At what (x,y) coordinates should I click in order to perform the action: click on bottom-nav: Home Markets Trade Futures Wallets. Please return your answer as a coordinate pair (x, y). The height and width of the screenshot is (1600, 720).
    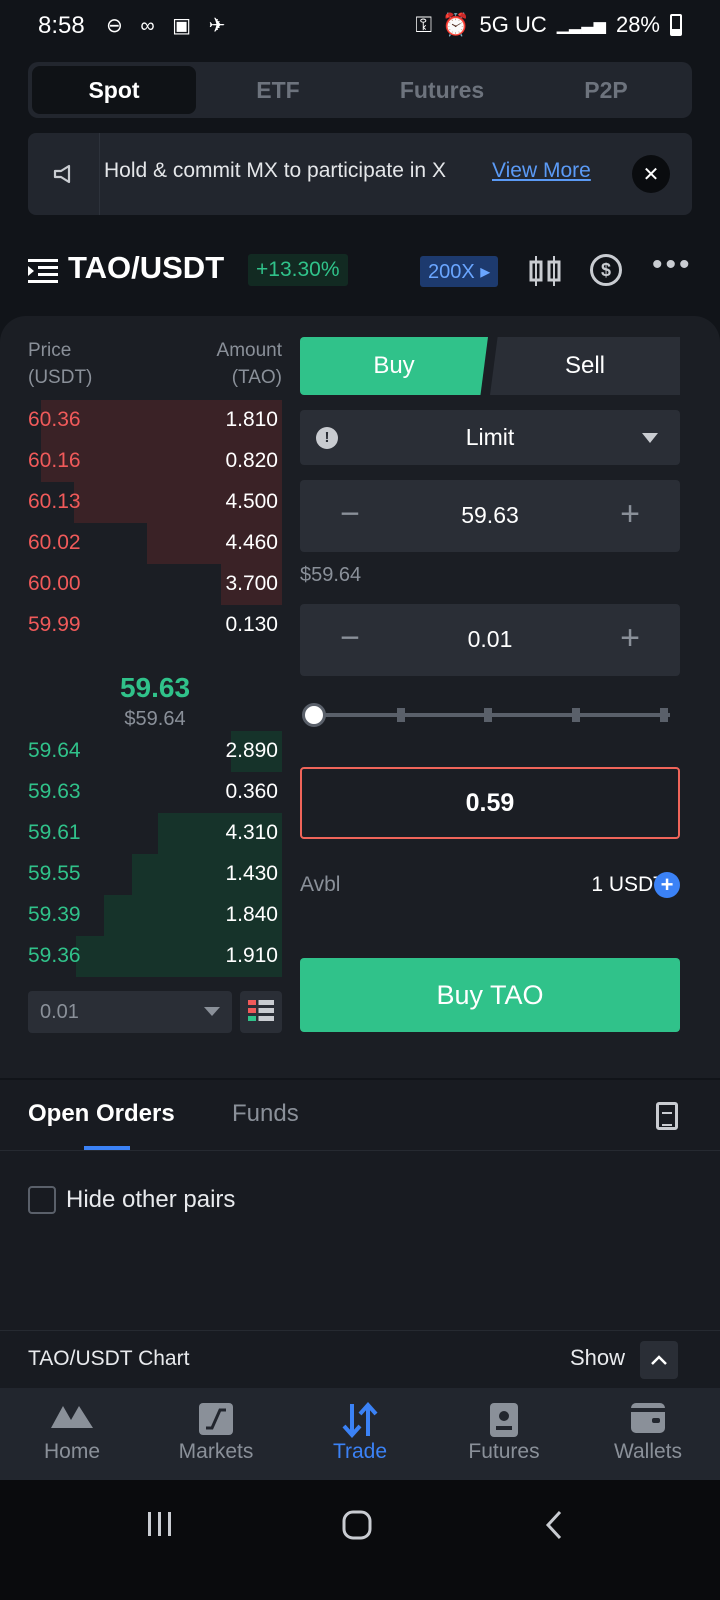
    Looking at the image, I should click on (360, 1434).